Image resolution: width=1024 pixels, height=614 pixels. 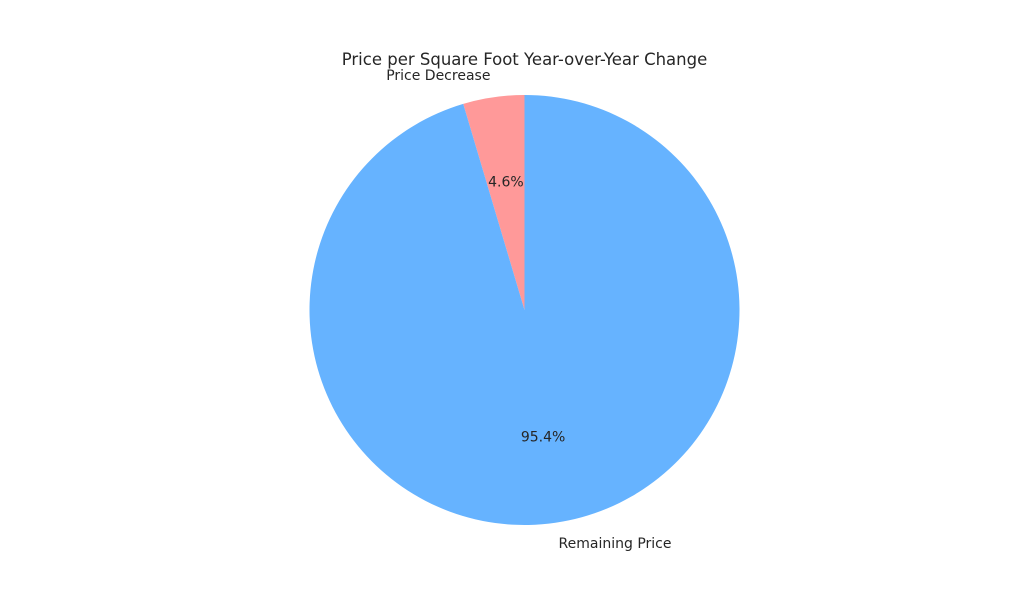 I want to click on pct-label-price-decrease: 4.6%, so click(x=506, y=182).